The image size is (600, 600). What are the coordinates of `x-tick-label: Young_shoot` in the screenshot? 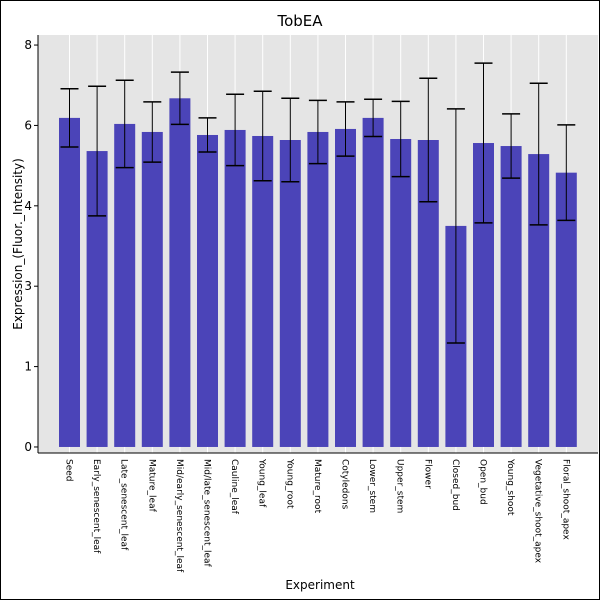 It's located at (510, 487).